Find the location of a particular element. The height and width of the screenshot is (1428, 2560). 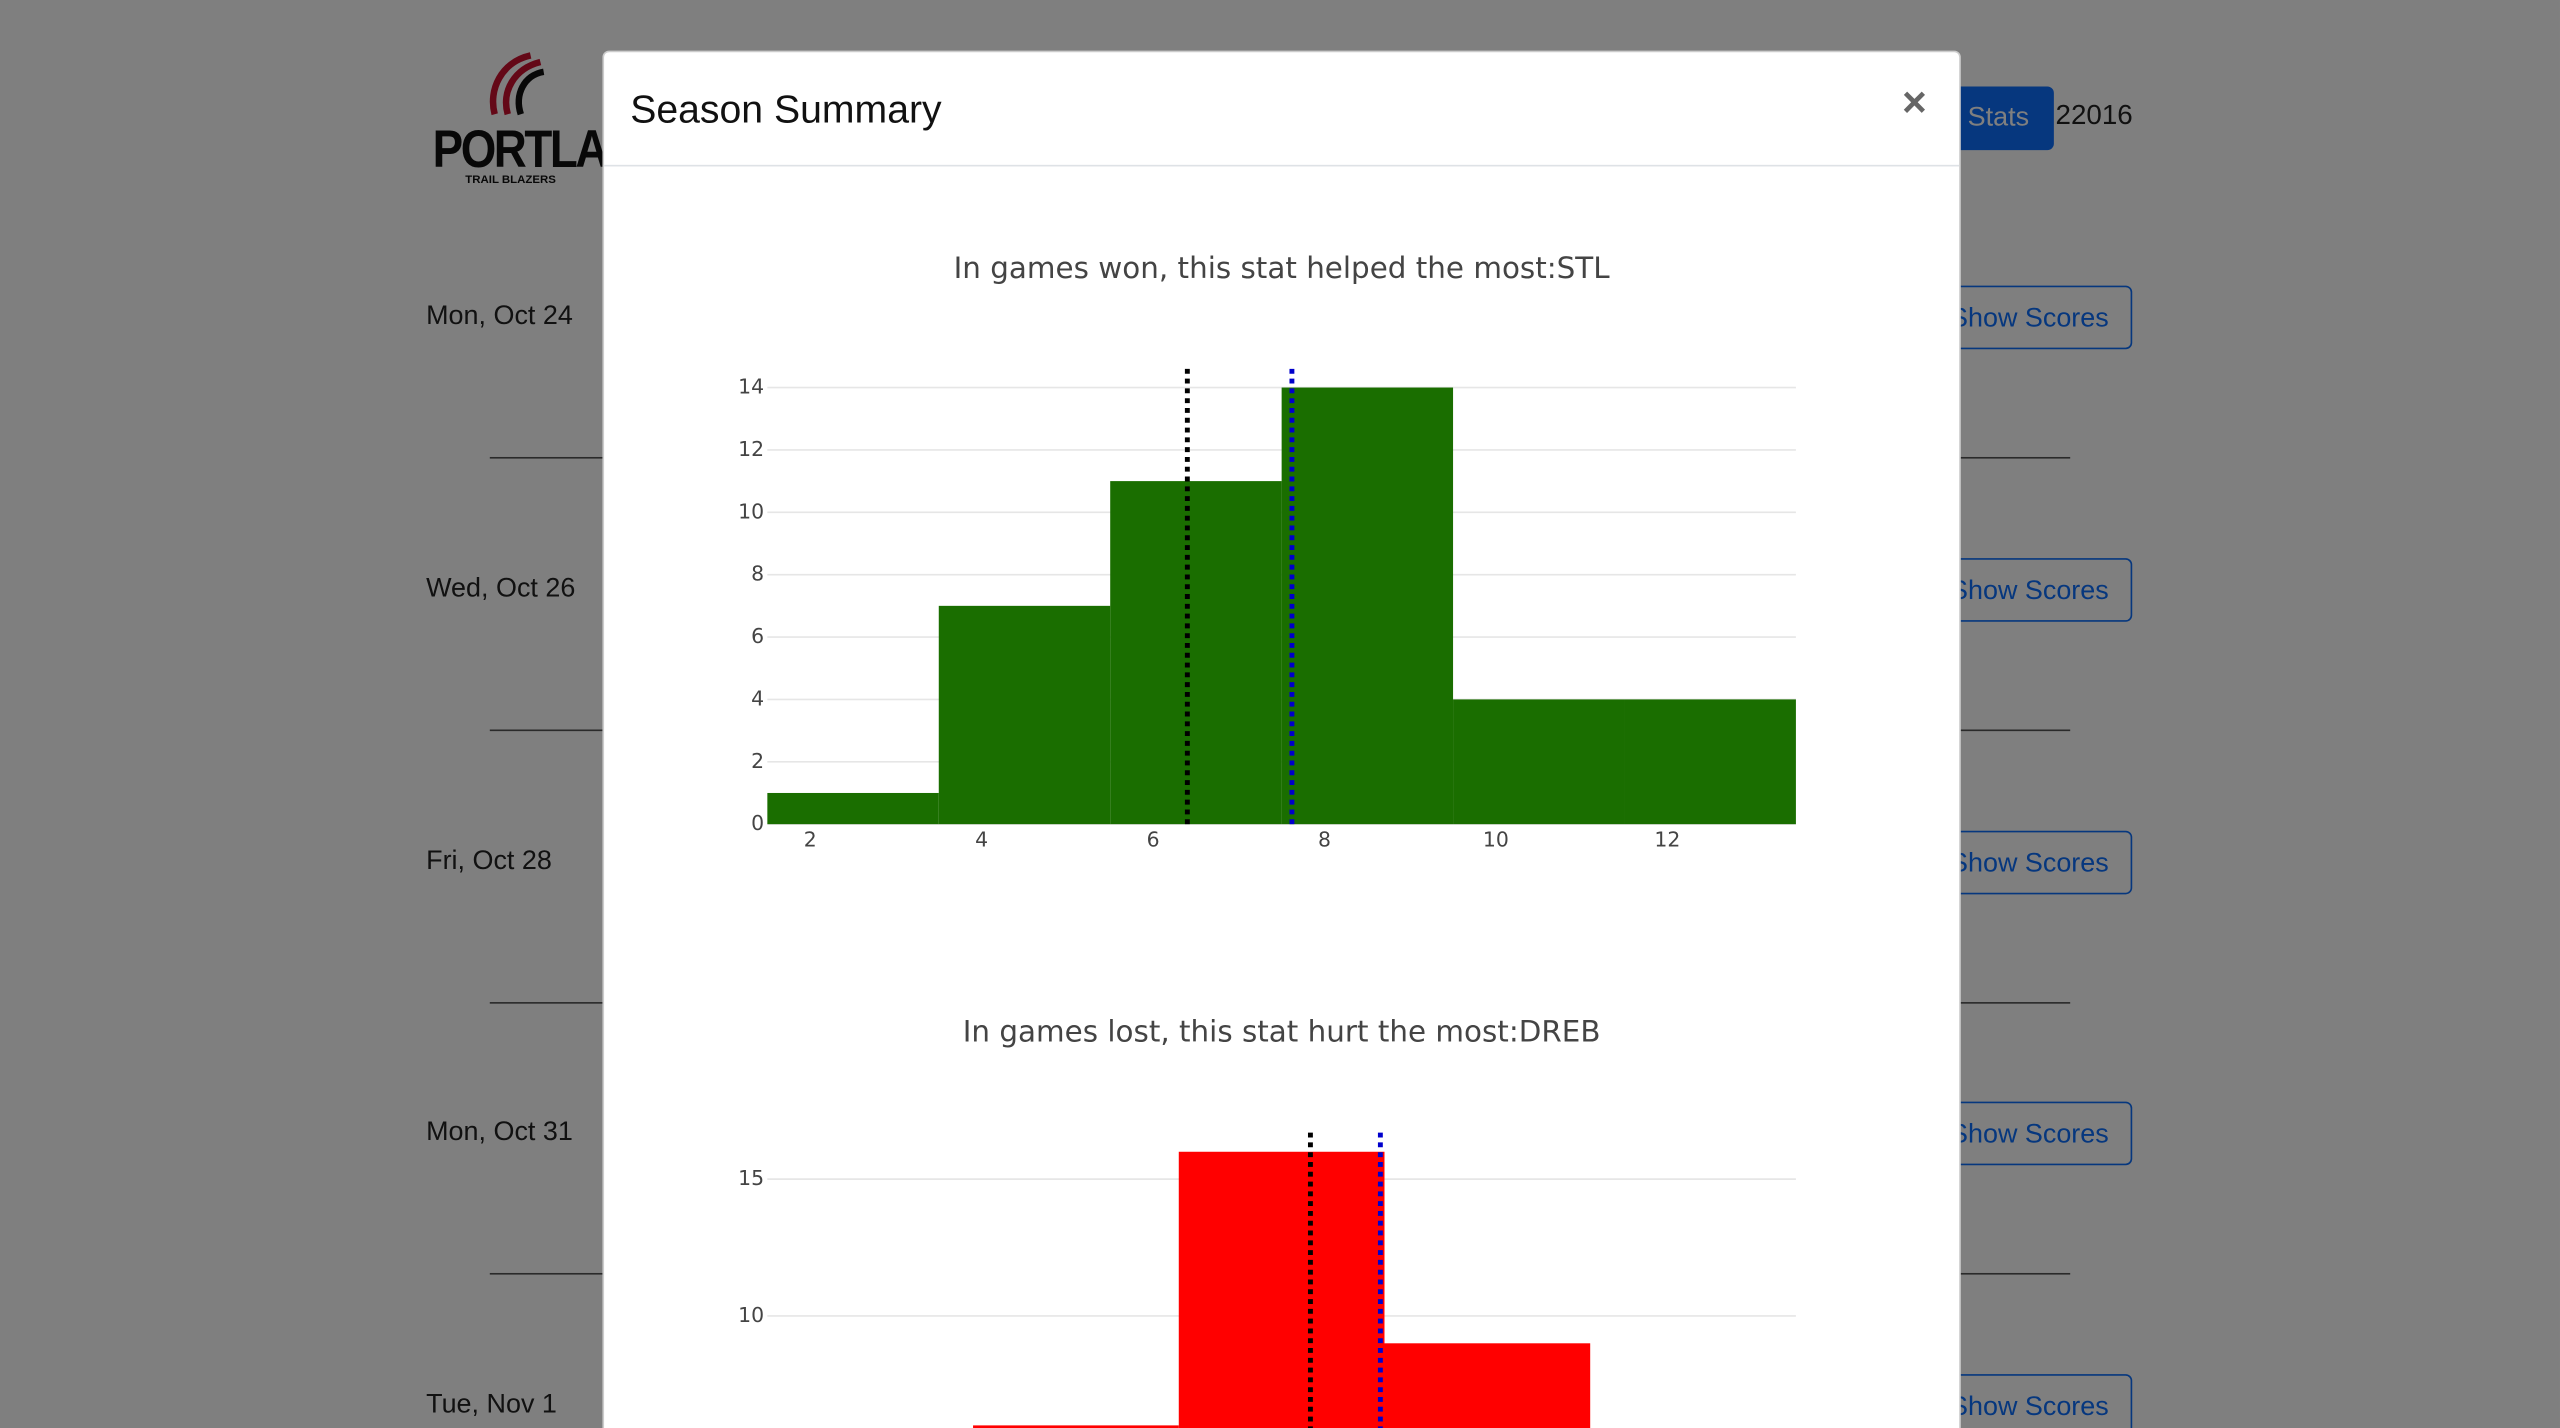

x-tick-label: 8 is located at coordinates (1324, 839).